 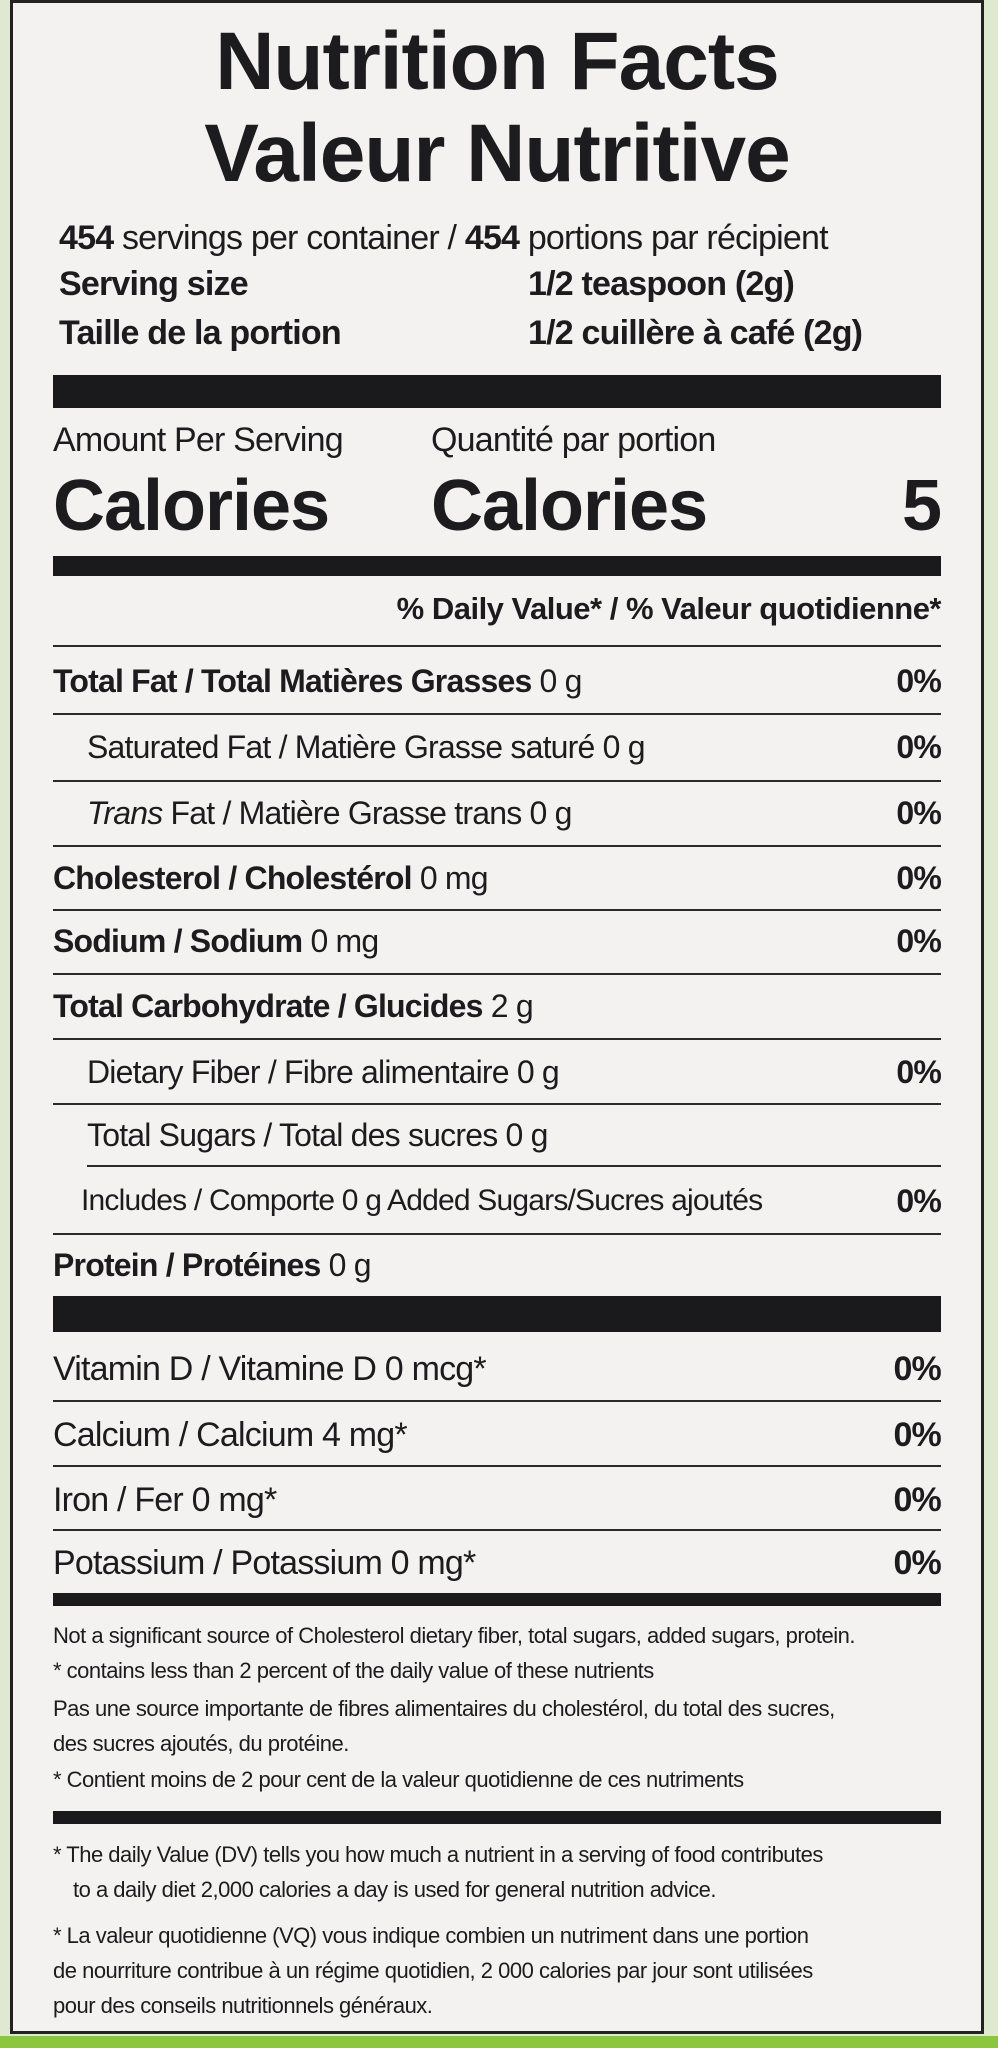 What do you see at coordinates (165, 1499) in the screenshot?
I see `vitamin-name: Iron / Fer 0 mg*` at bounding box center [165, 1499].